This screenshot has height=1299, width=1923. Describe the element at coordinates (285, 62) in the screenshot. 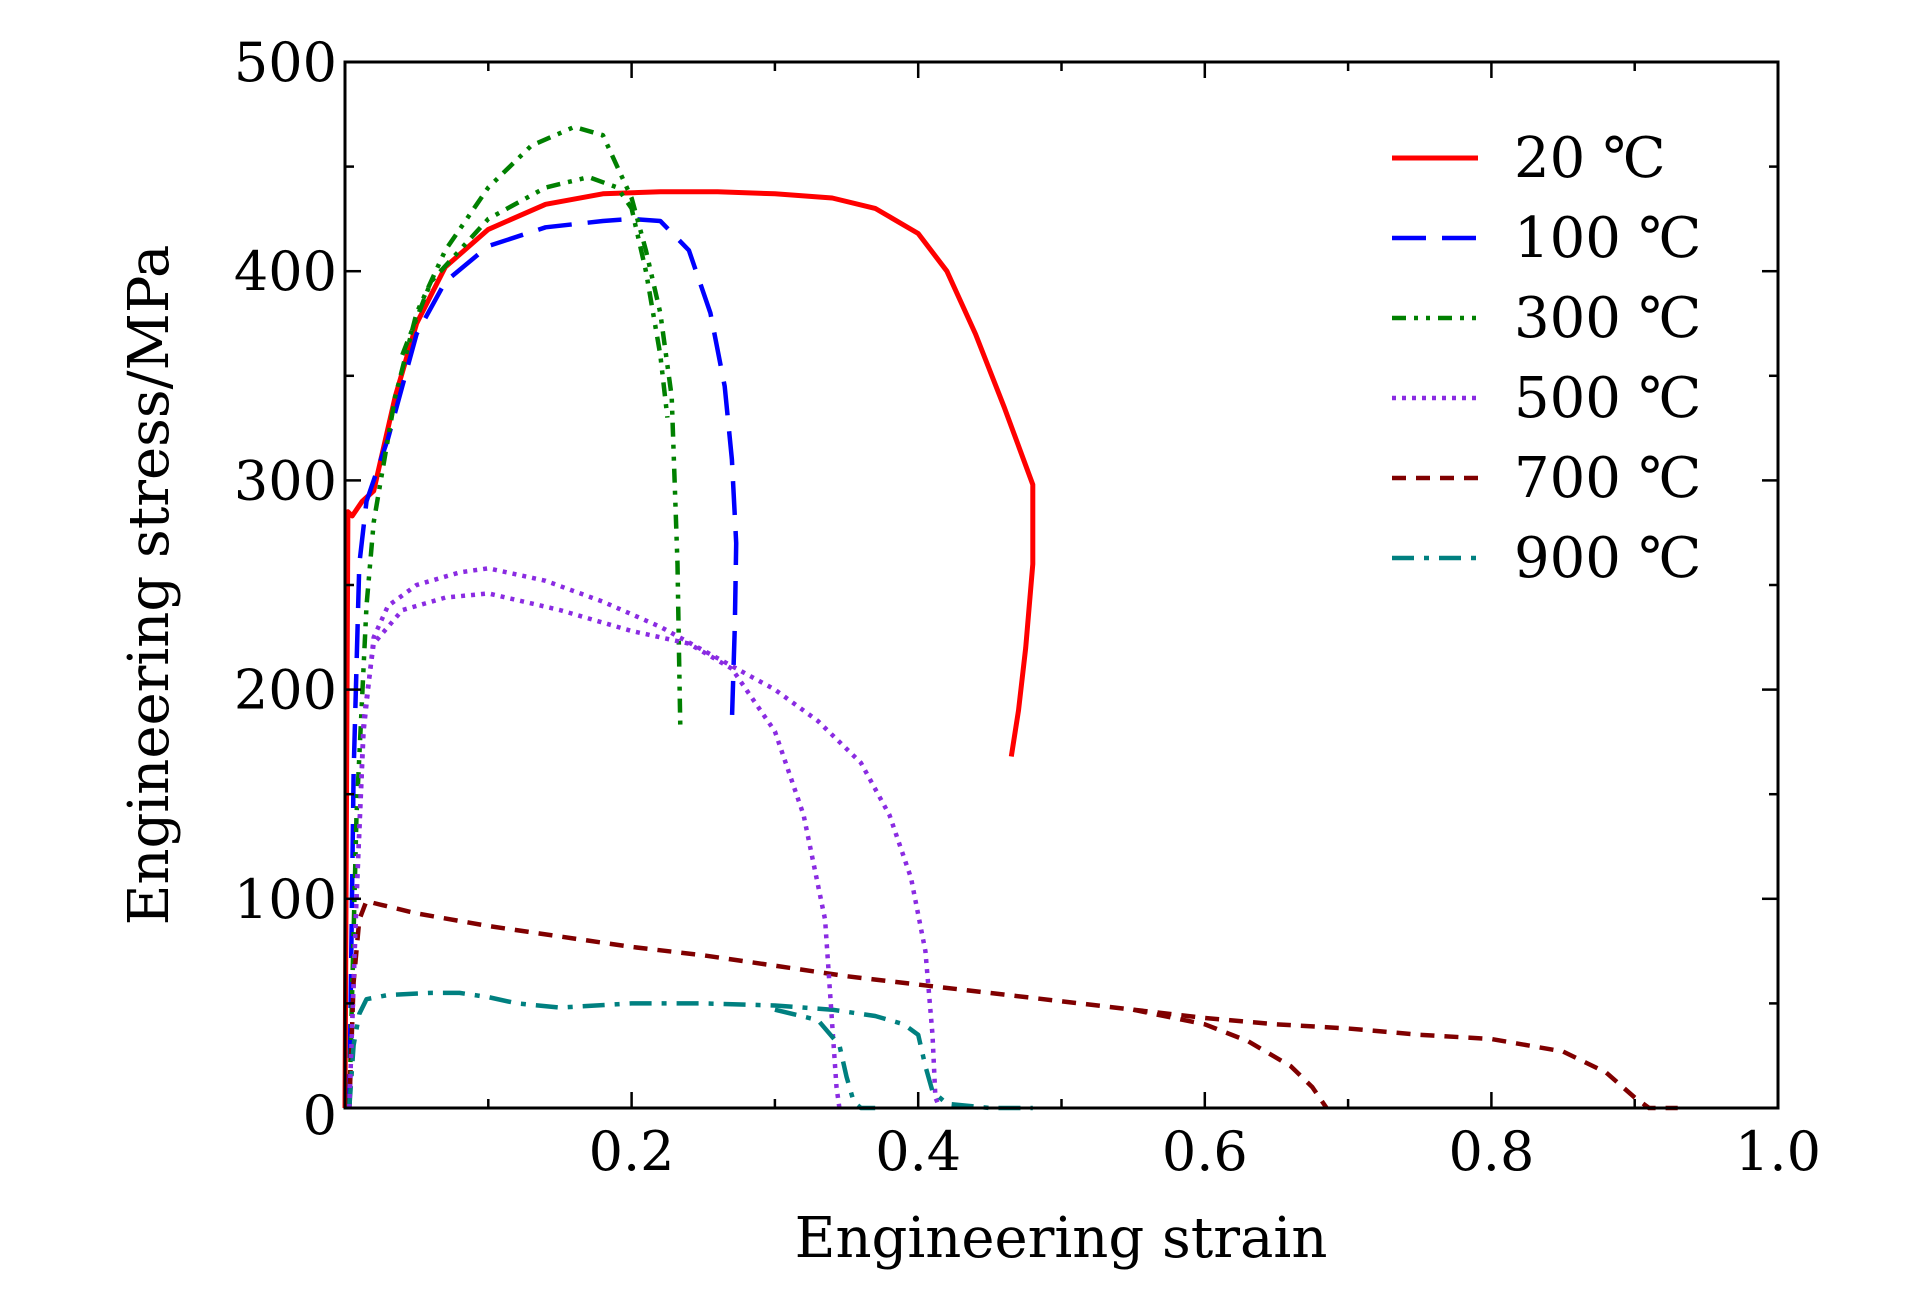

I see `y-tick-label: 500` at that location.